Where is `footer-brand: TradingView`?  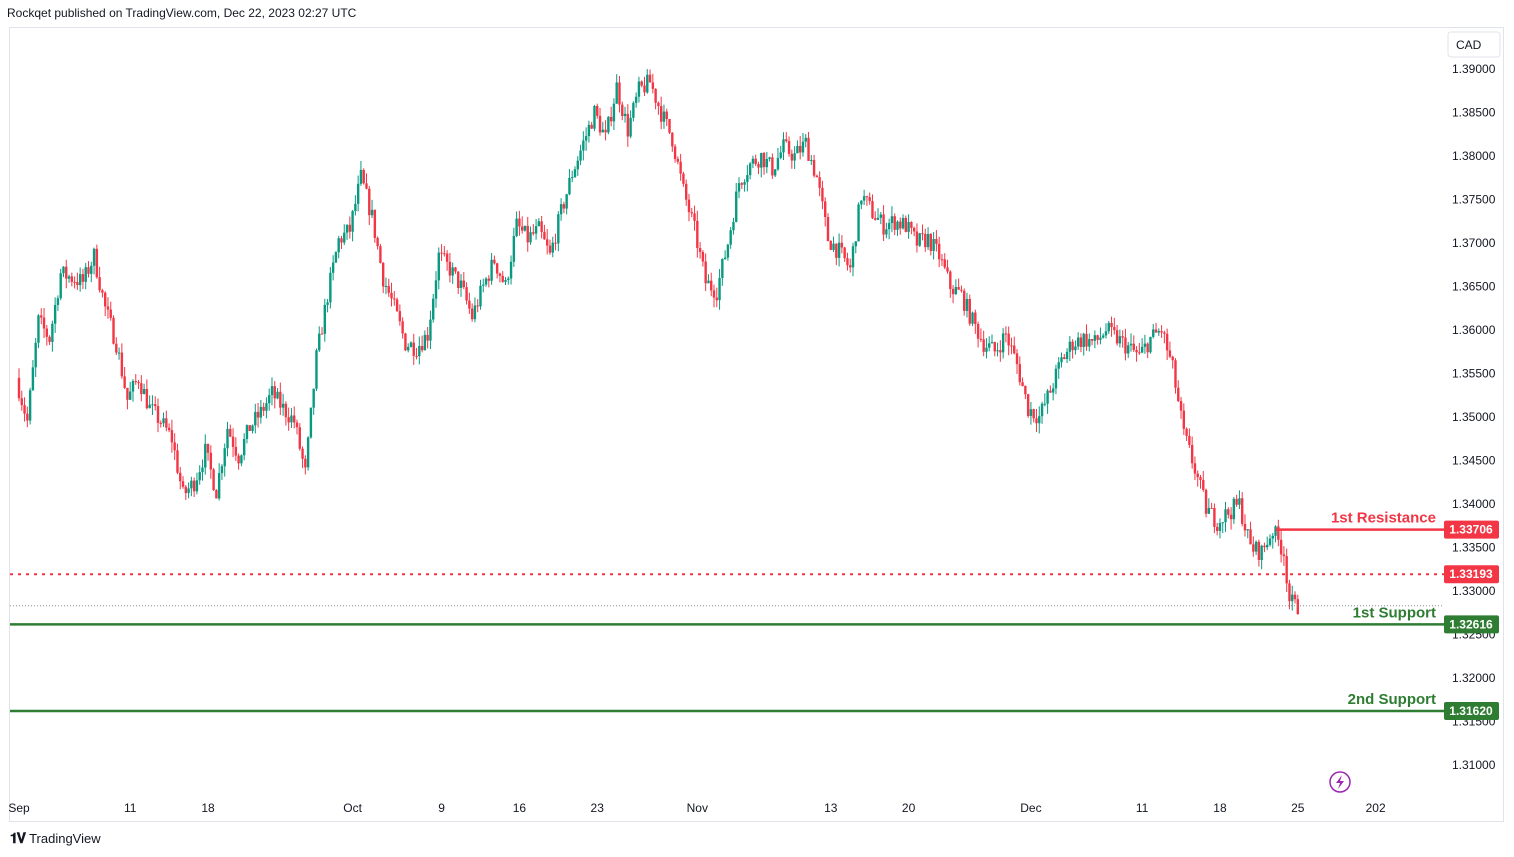 footer-brand: TradingView is located at coordinates (65, 838).